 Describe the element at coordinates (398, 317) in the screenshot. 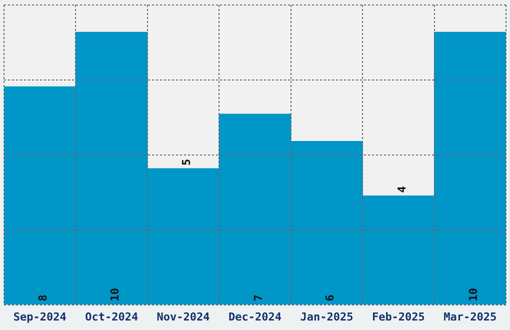

I see `x-tick-label: Feb-2025` at that location.